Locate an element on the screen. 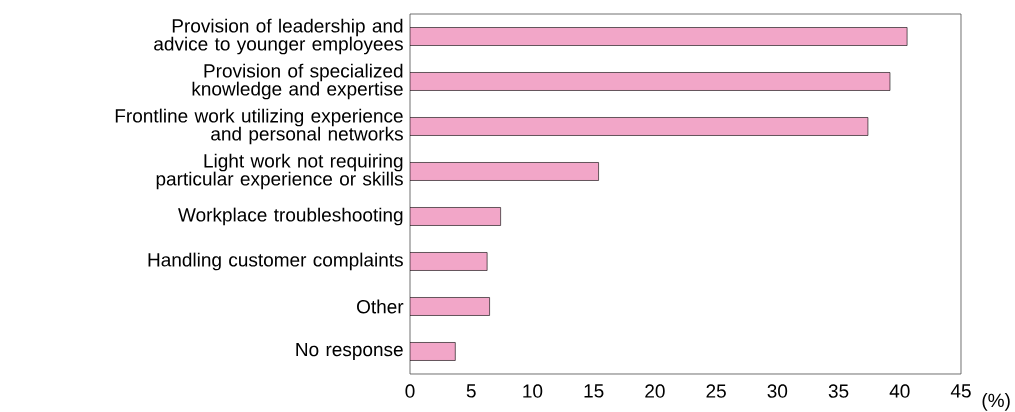 The height and width of the screenshot is (412, 1015). x-tick-label: 5 is located at coordinates (471, 391).